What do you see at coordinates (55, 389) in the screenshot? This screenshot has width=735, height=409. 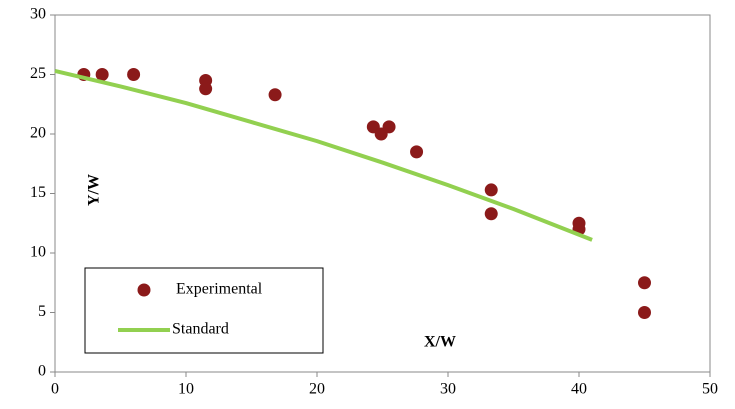 I see `x-tick-label: 0` at bounding box center [55, 389].